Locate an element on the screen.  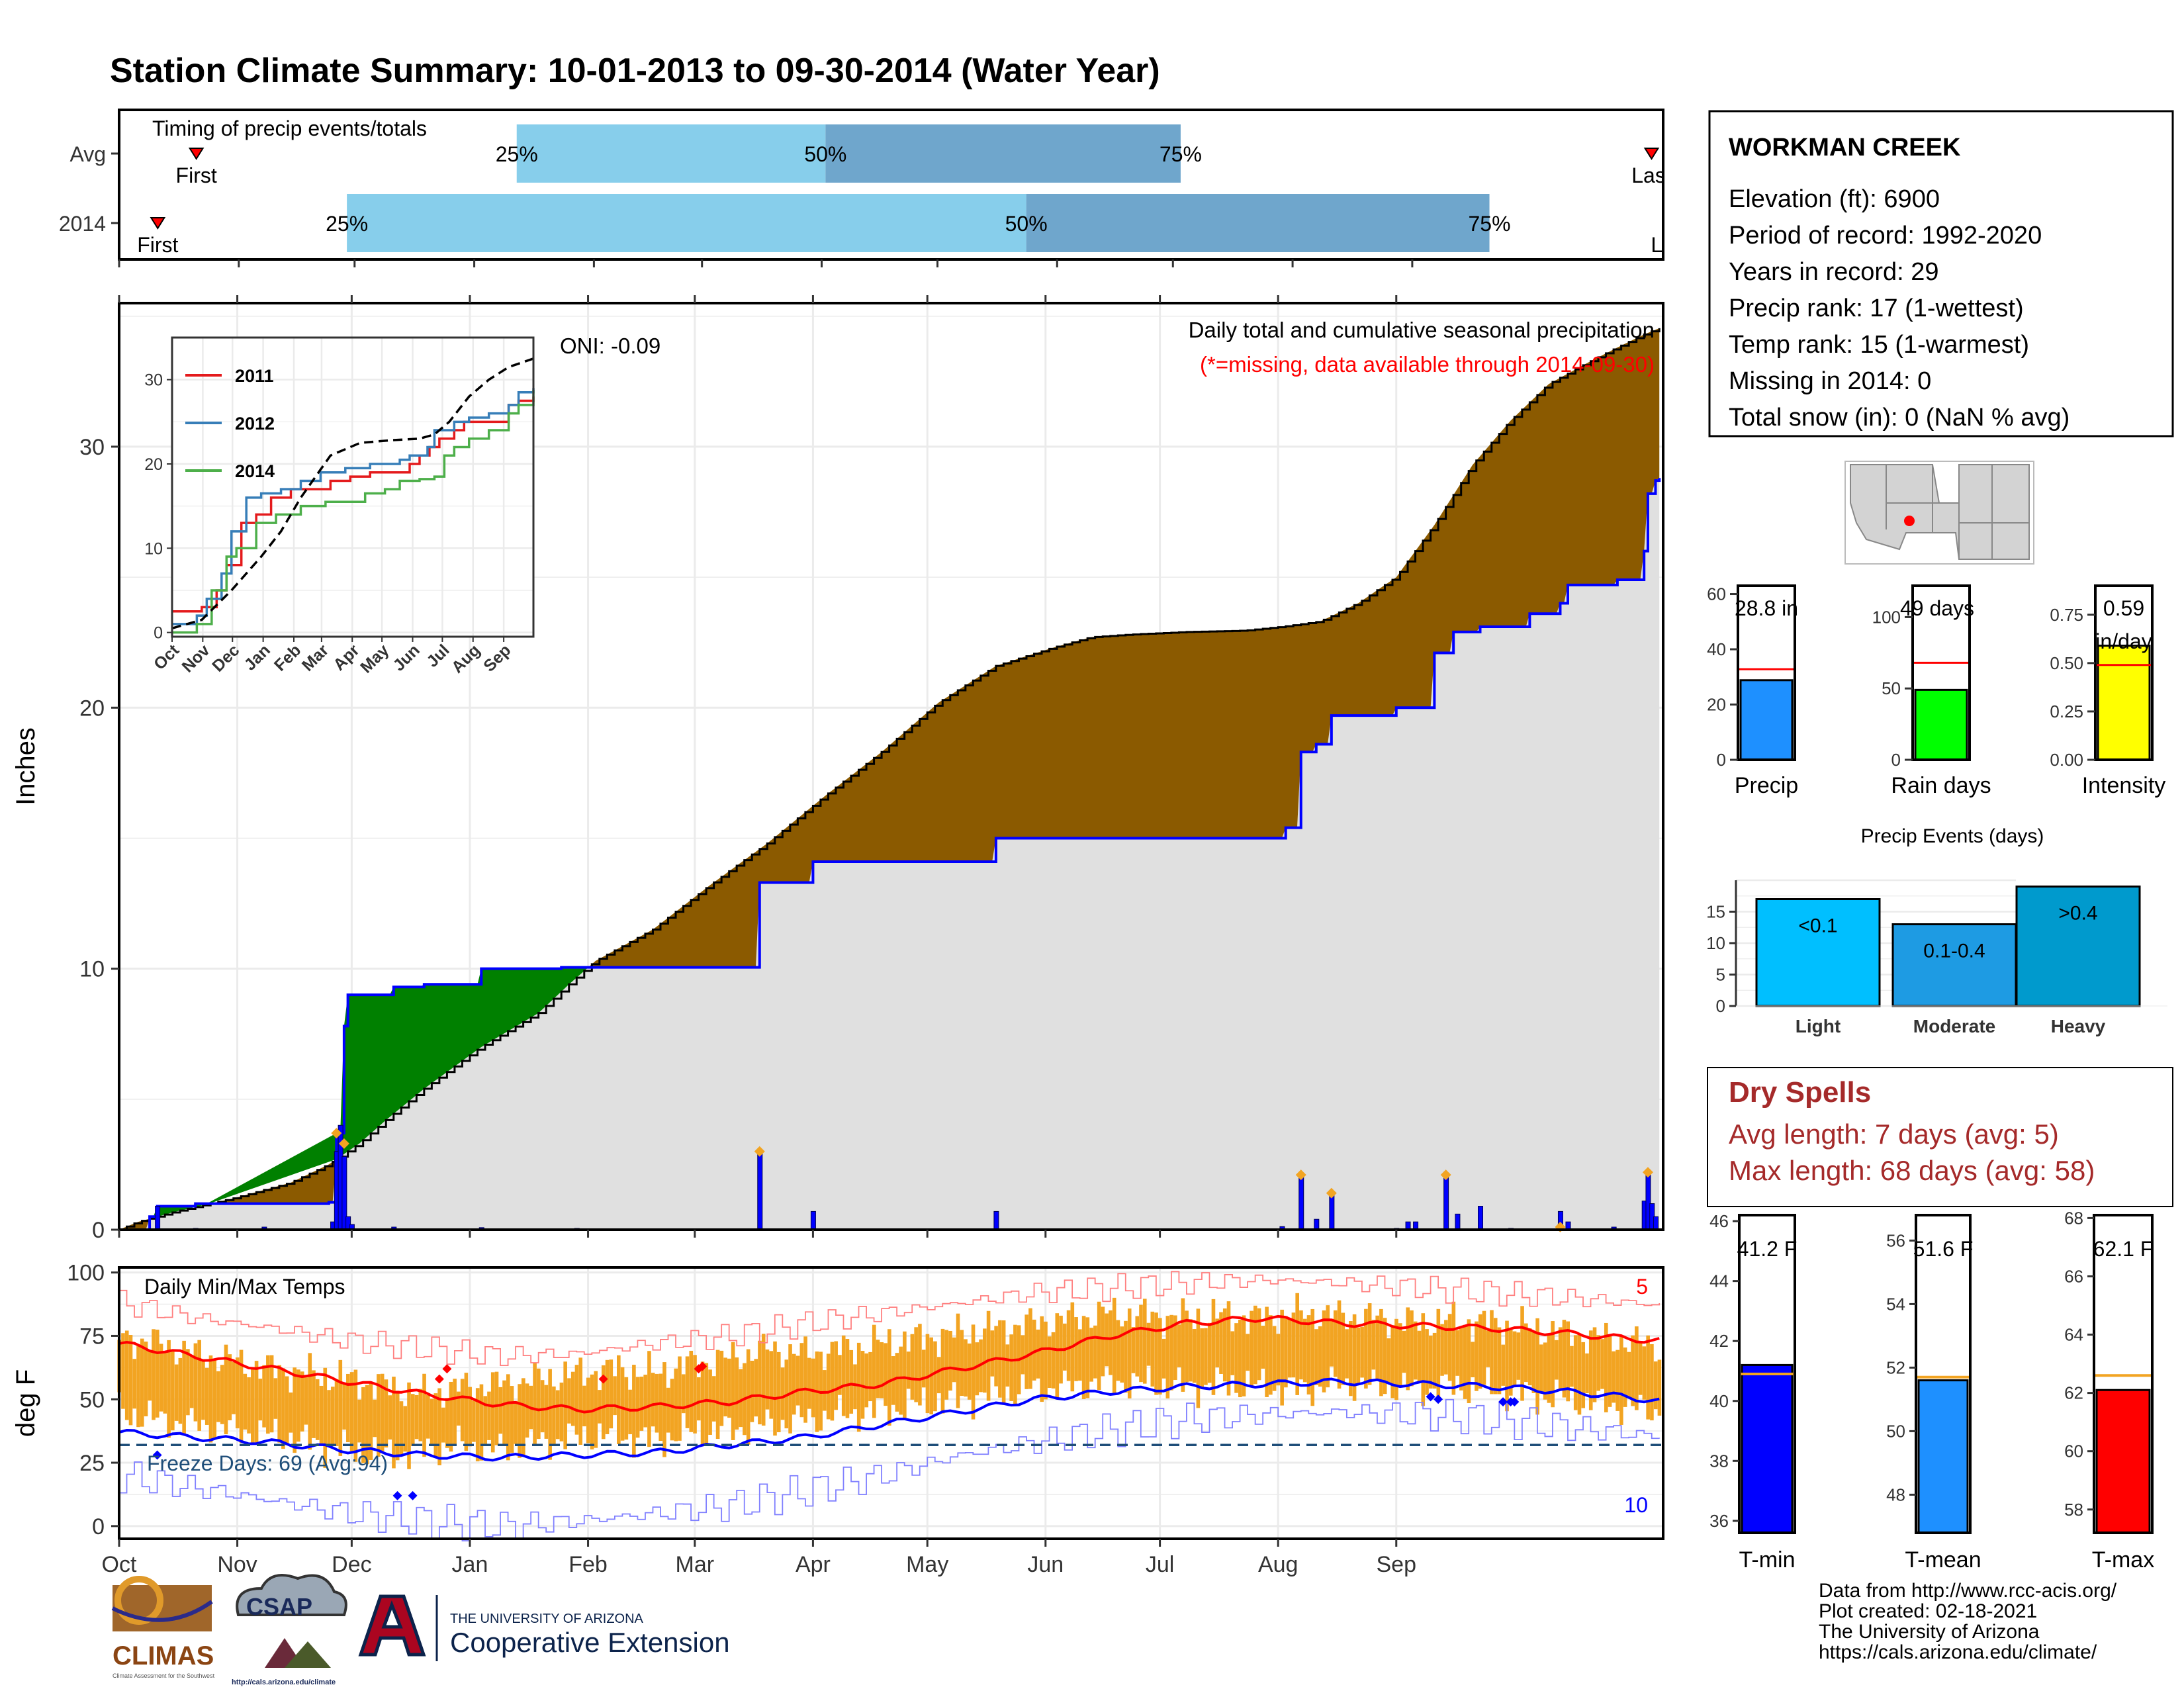
timing-row-label: 2014 is located at coordinates (82, 224).